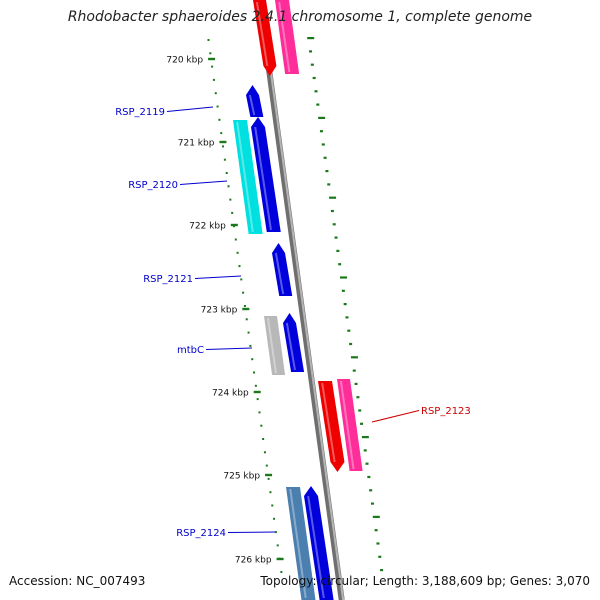 The image size is (600, 600). What do you see at coordinates (190, 350) in the screenshot?
I see `gene-label: mtbC` at bounding box center [190, 350].